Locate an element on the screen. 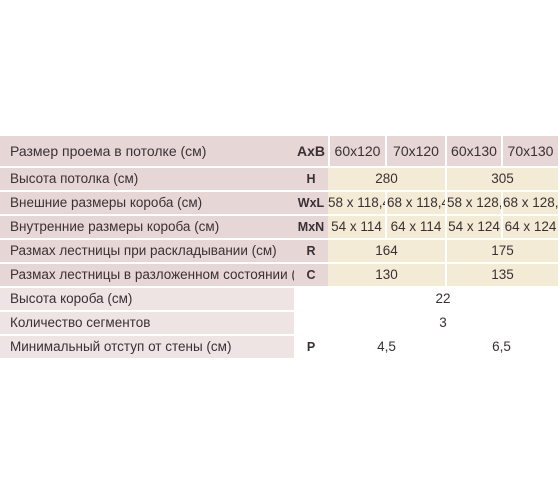 This screenshot has width=560, height=504. row-code: AxB is located at coordinates (311, 151).